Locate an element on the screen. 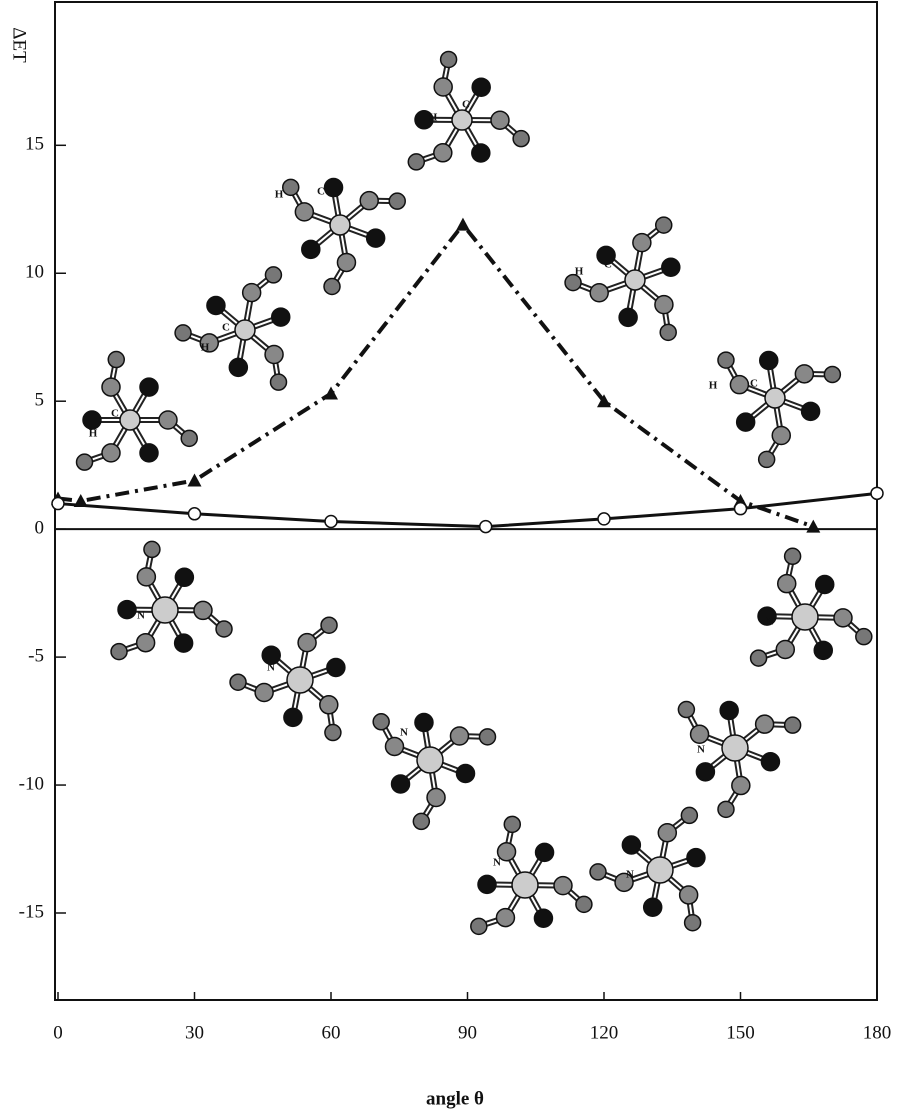  x-tick-label: 180 is located at coordinates (877, 1032).